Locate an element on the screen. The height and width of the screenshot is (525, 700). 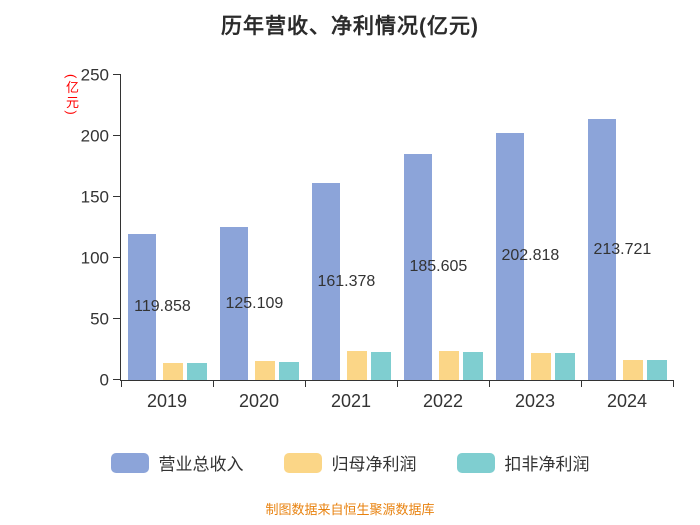
bar-group-2022: 185.605 2022 is located at coordinates (443, 243).